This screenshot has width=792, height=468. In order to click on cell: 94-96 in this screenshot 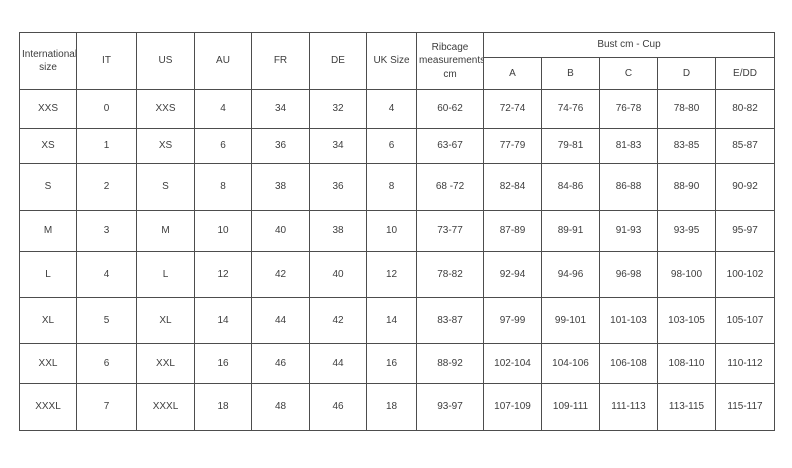, I will do `click(570, 274)`.